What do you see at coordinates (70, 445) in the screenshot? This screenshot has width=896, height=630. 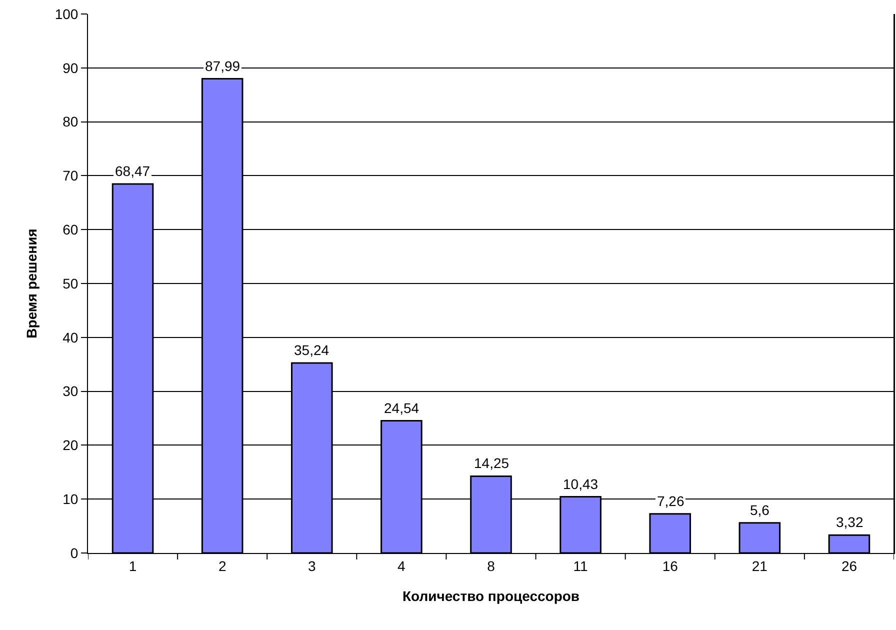 I see `y-tick-label: 20` at bounding box center [70, 445].